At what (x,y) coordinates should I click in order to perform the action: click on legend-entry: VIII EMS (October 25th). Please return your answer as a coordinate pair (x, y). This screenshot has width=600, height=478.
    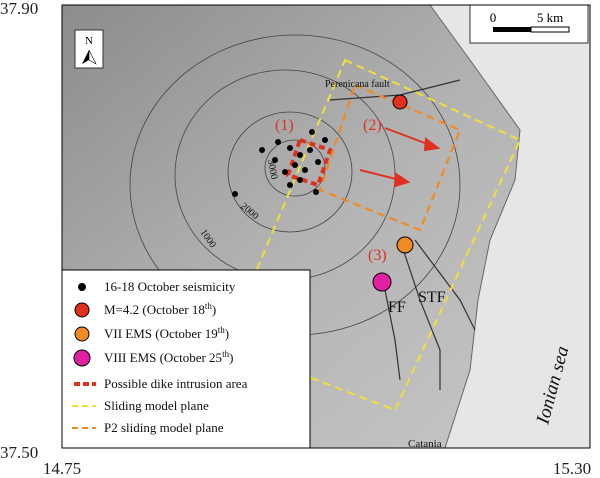
    Looking at the image, I should click on (168, 357).